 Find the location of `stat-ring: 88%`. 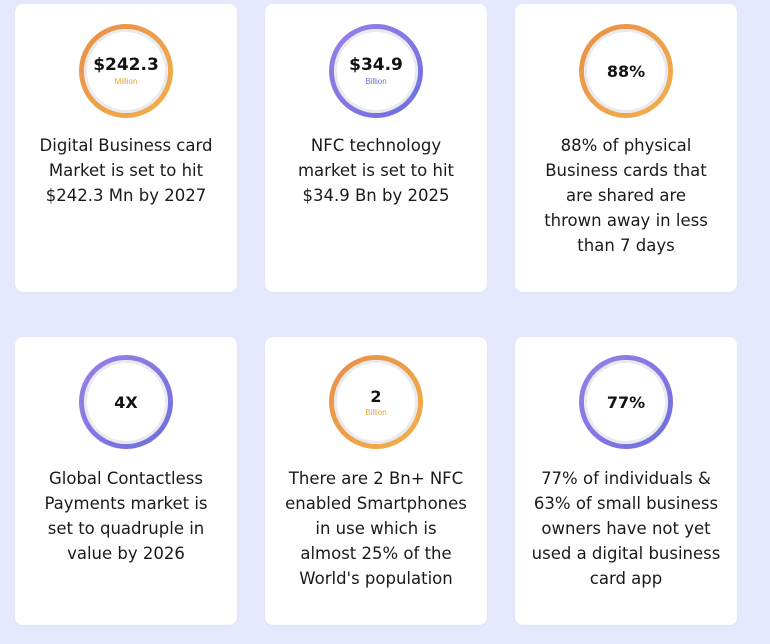

stat-ring: 88% is located at coordinates (626, 71).